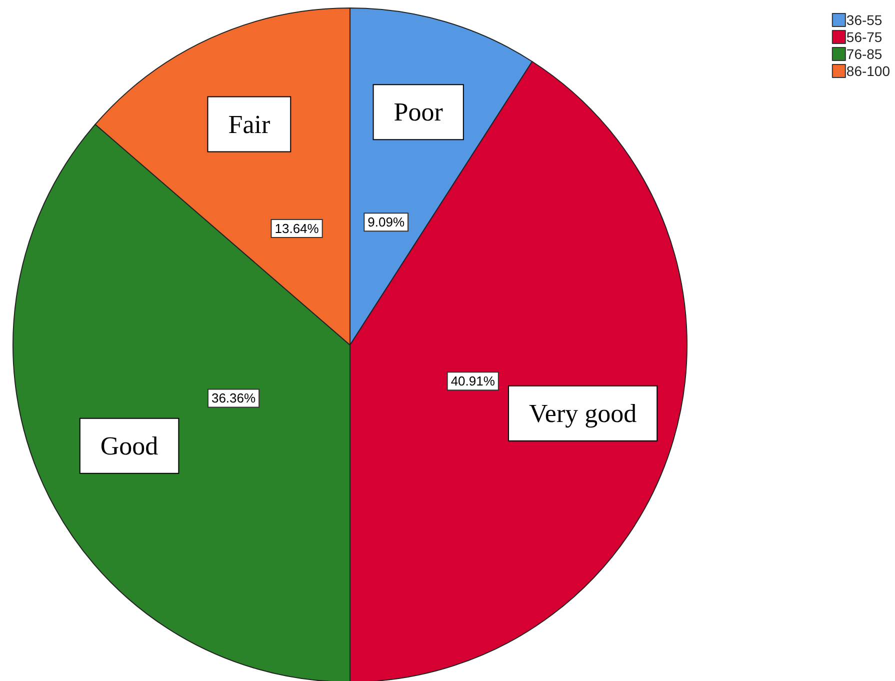 Image resolution: width=895 pixels, height=681 pixels. What do you see at coordinates (864, 54) in the screenshot?
I see `legend-label: 76-85` at bounding box center [864, 54].